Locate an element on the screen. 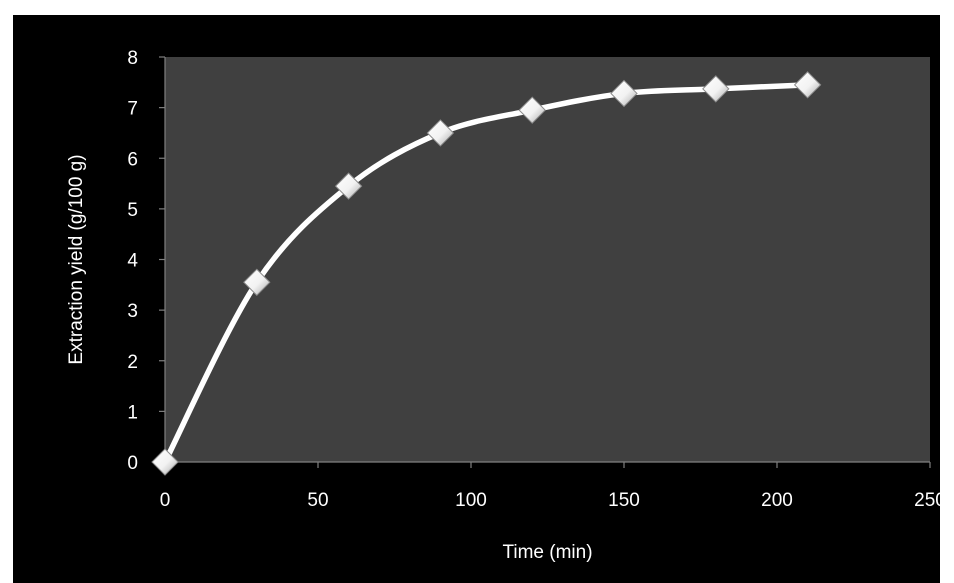 The width and height of the screenshot is (954, 583). y-tick-label: 2 is located at coordinates (132, 362).